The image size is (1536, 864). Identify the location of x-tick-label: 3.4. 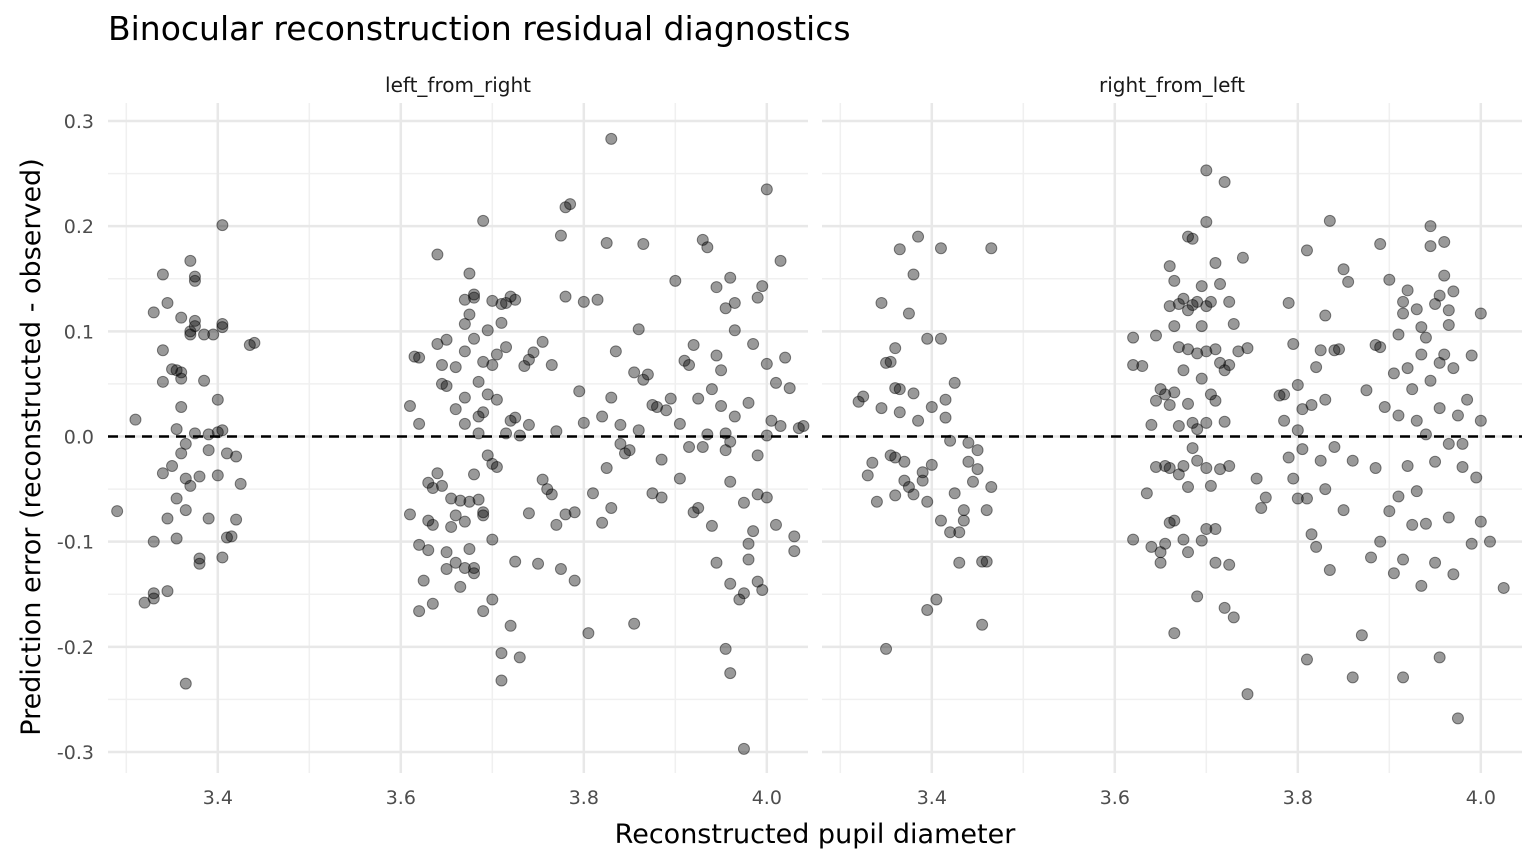
(218, 798).